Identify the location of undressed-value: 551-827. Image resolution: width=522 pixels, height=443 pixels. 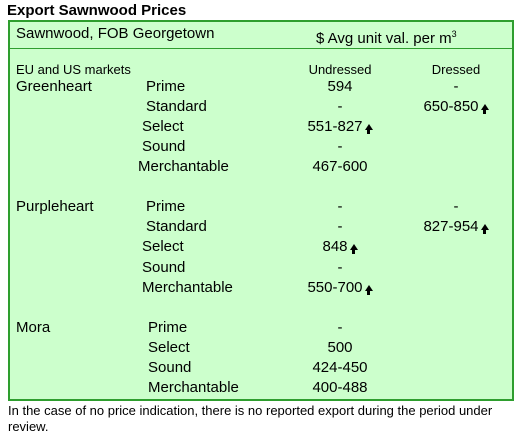
(340, 127).